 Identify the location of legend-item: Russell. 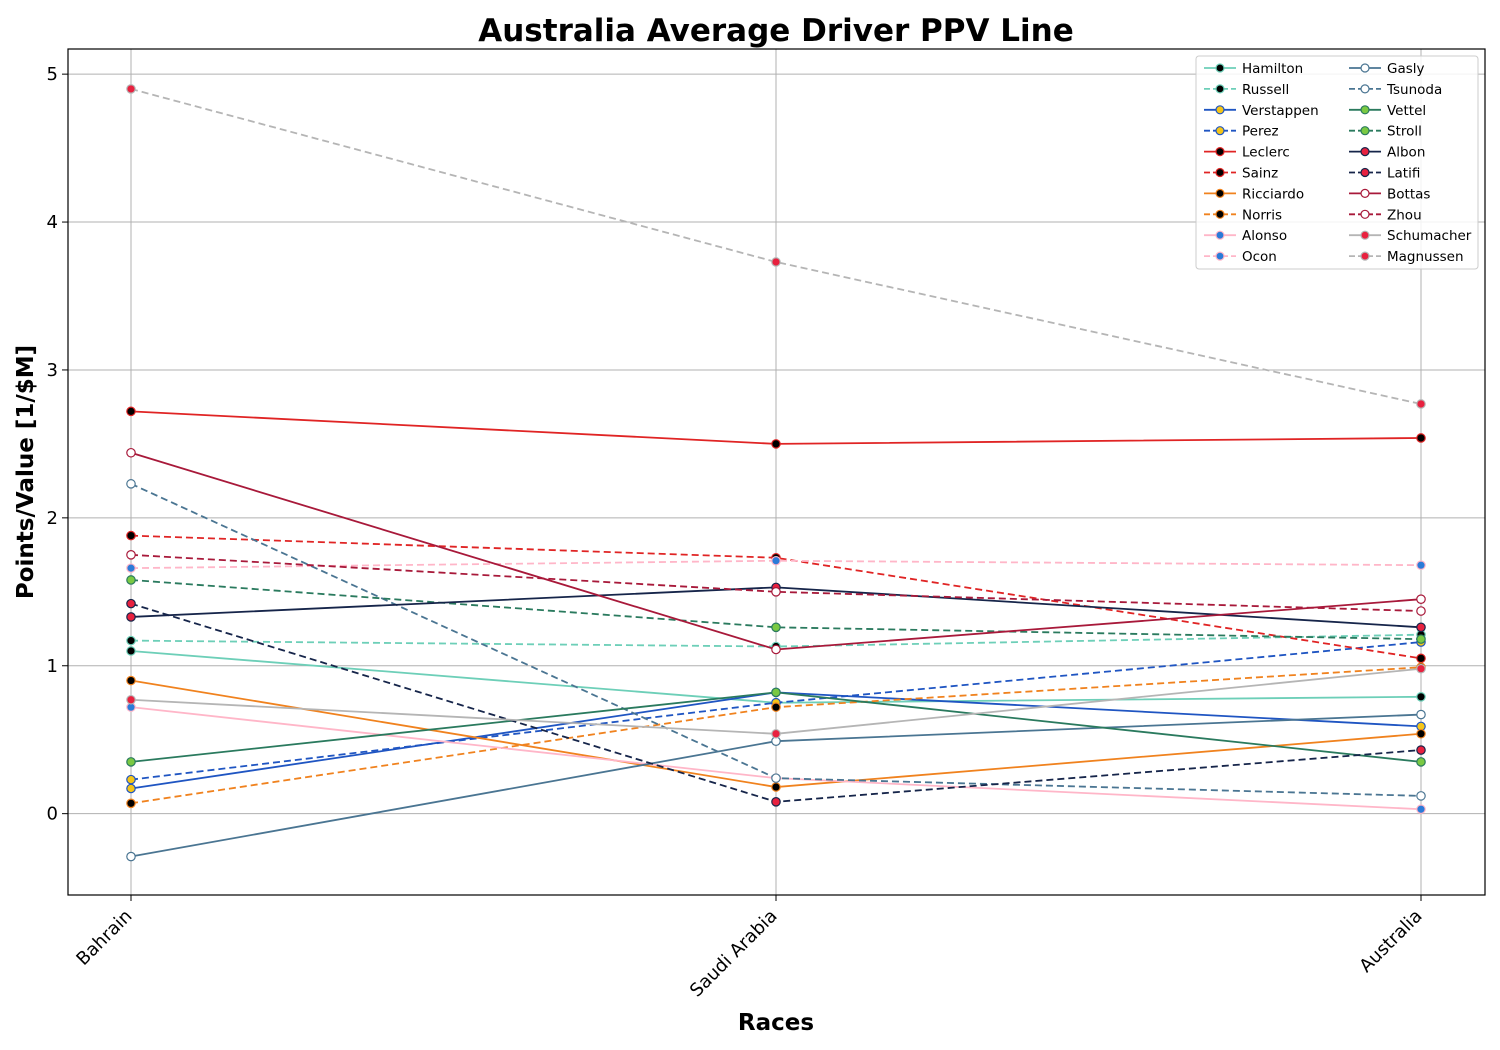
(1246, 90).